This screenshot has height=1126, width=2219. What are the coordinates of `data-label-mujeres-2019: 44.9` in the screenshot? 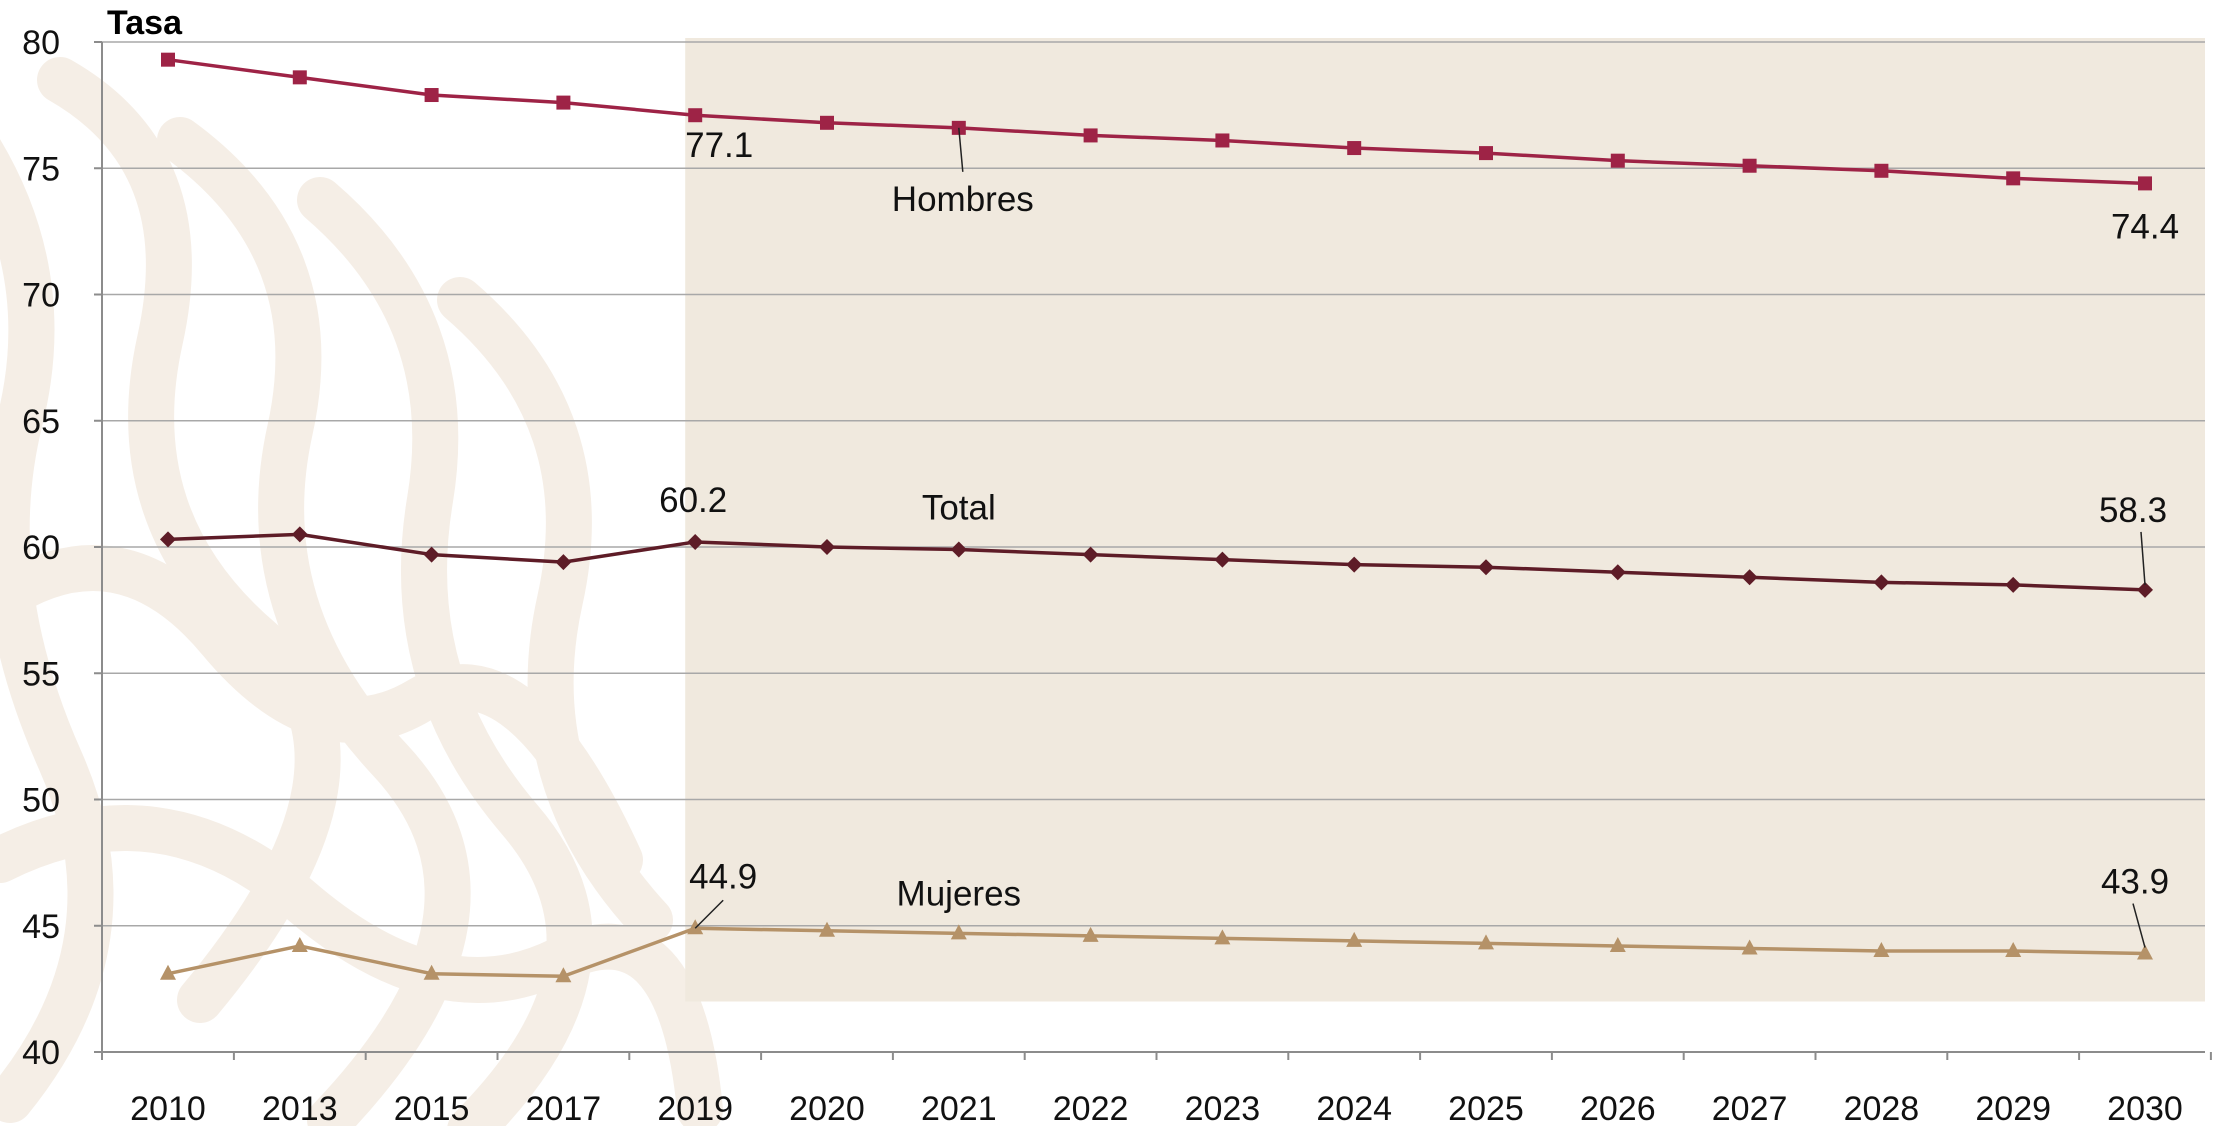 It's located at (723, 876).